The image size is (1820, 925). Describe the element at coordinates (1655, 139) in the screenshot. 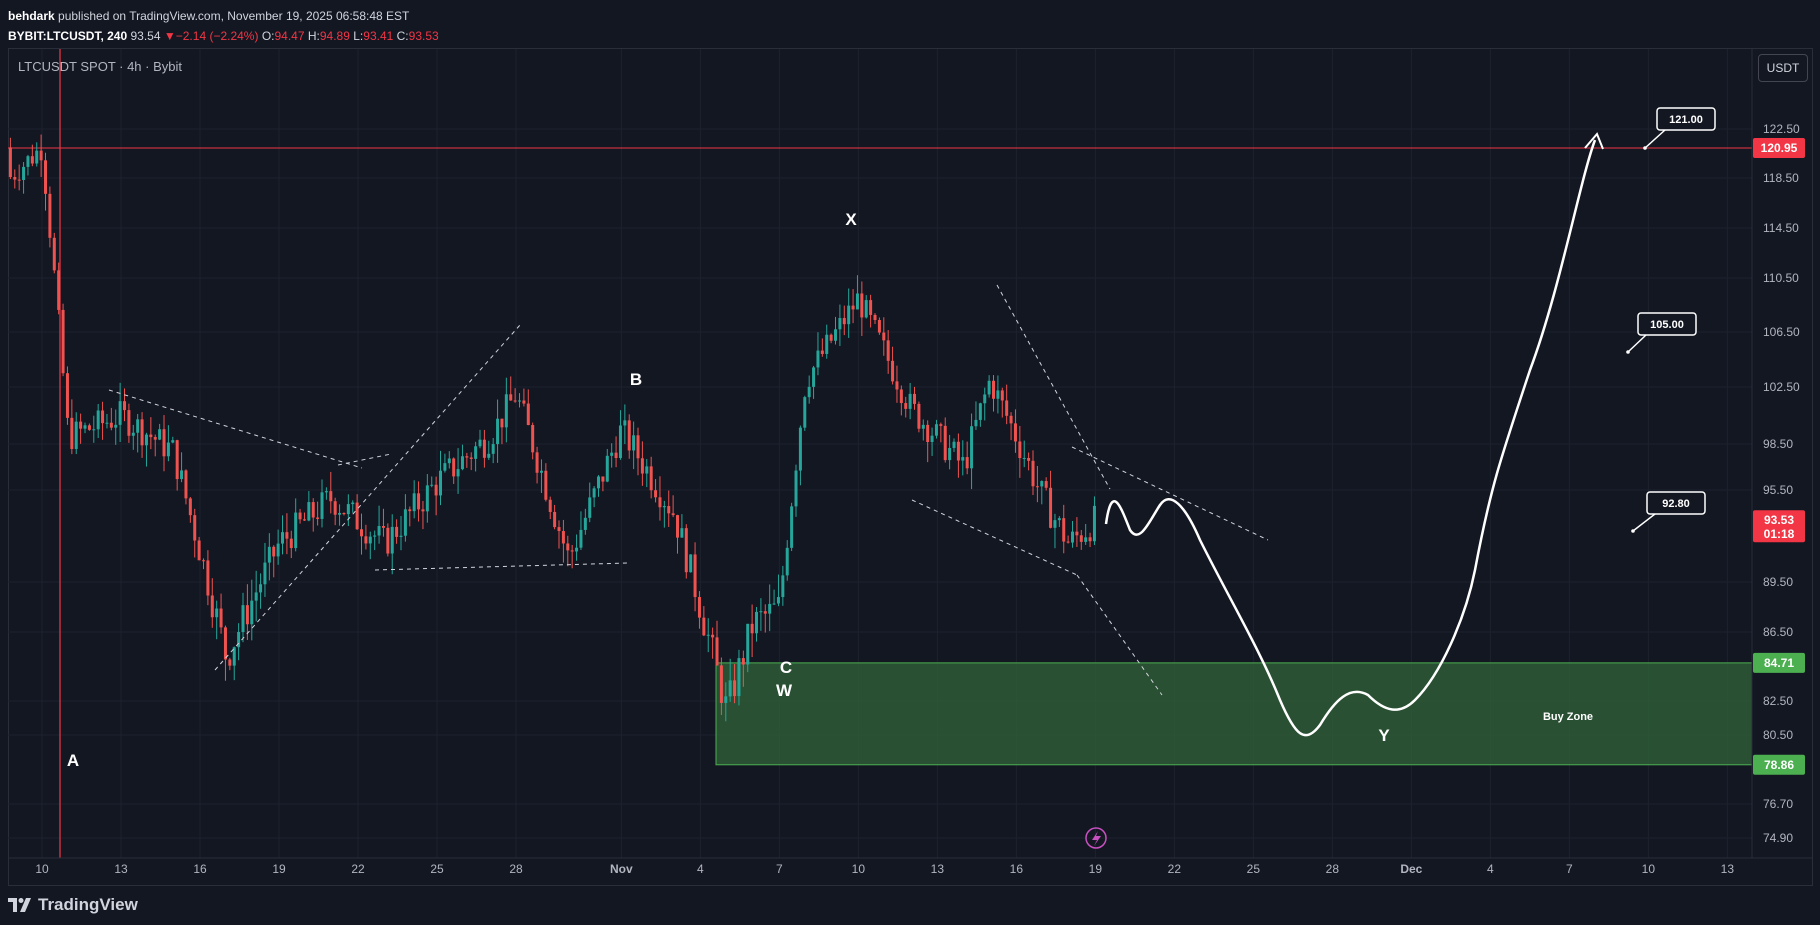

I see `target-pointer` at that location.